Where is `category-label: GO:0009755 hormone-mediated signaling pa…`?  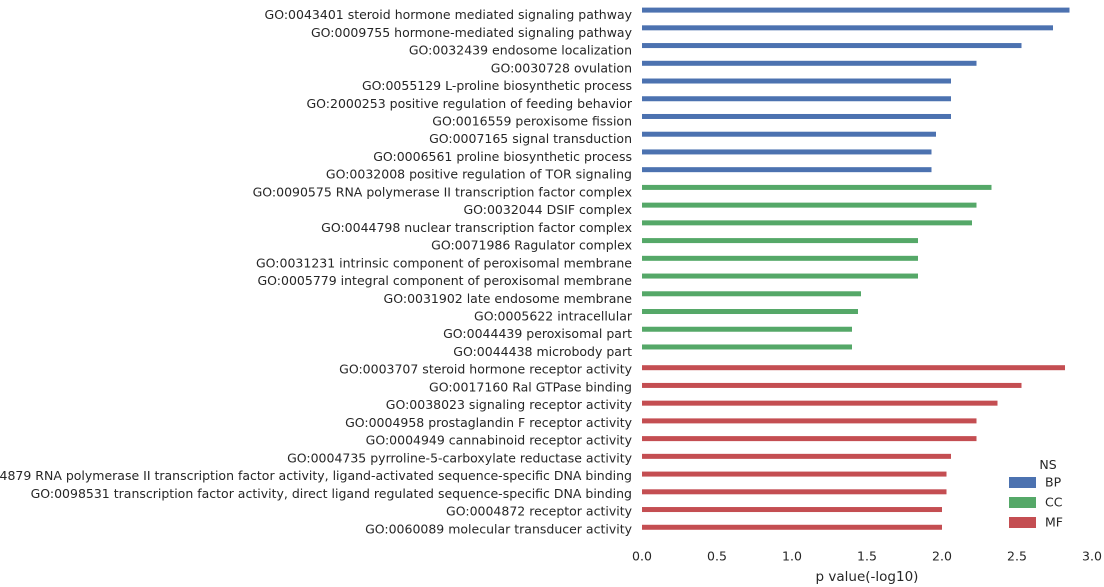 category-label: GO:0009755 hormone-mediated signaling pa… is located at coordinates (472, 32).